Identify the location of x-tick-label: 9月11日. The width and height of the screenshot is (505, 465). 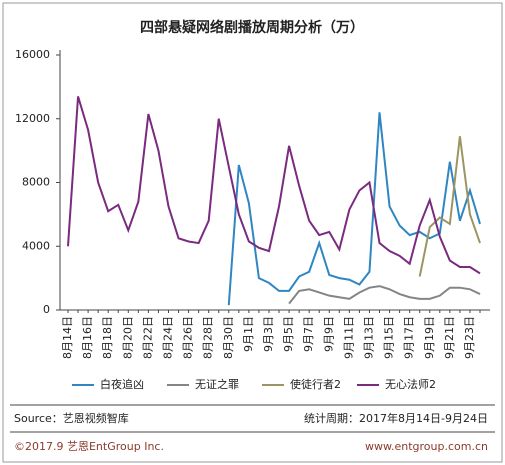
(348, 337).